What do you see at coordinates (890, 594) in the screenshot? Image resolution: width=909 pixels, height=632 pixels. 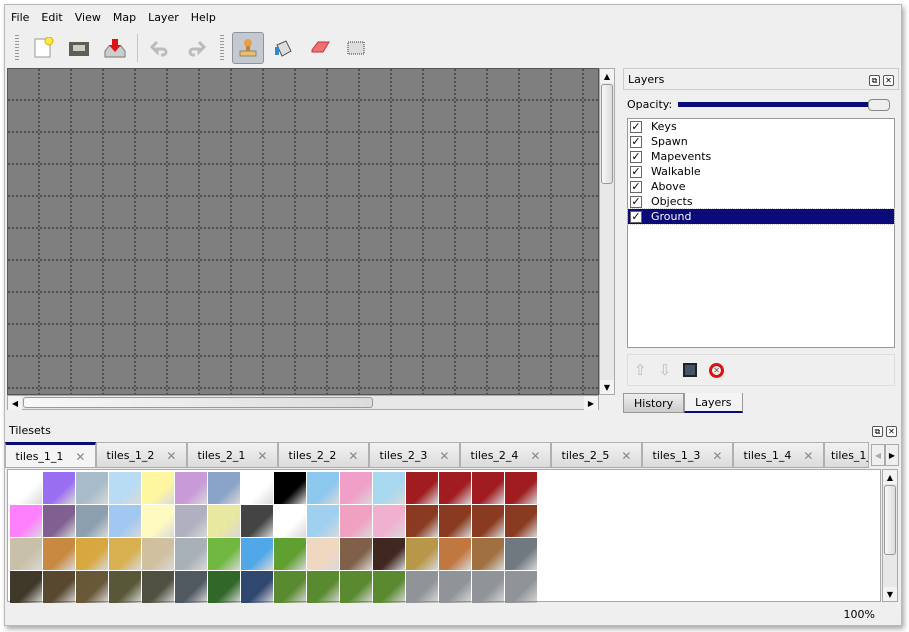 I see `scroll-down-arrow: ▼` at bounding box center [890, 594].